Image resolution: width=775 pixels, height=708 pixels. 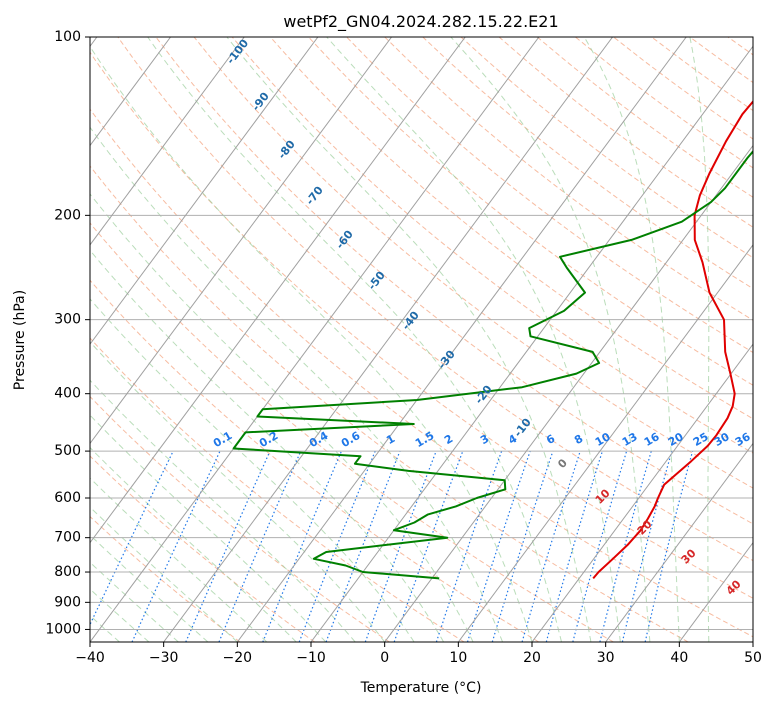 I want to click on y-tick-label: 900, so click(x=67, y=602).